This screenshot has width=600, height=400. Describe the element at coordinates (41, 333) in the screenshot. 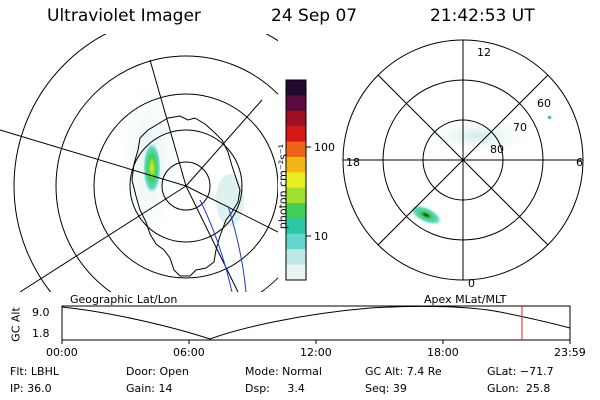

I see `alt-tick-low: 1.8` at that location.